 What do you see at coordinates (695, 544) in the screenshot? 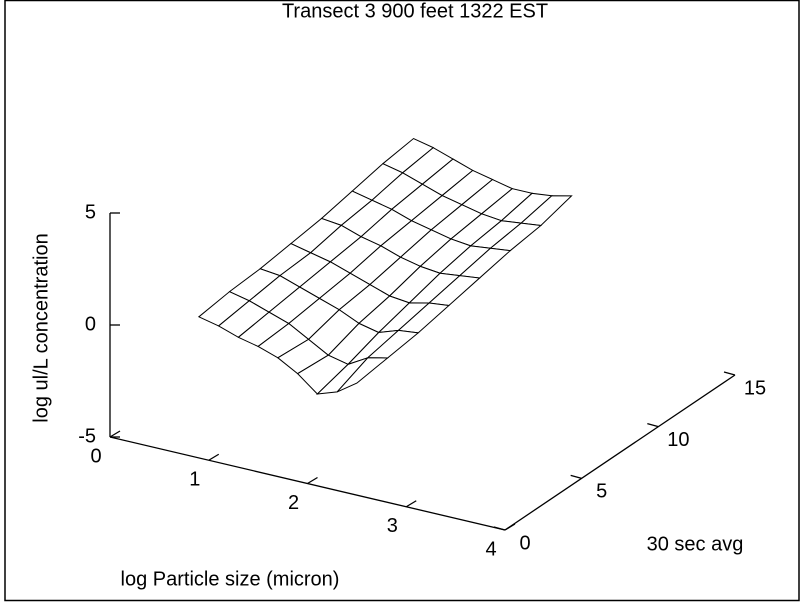
I see `y-axis-label: 30 sec avg` at bounding box center [695, 544].